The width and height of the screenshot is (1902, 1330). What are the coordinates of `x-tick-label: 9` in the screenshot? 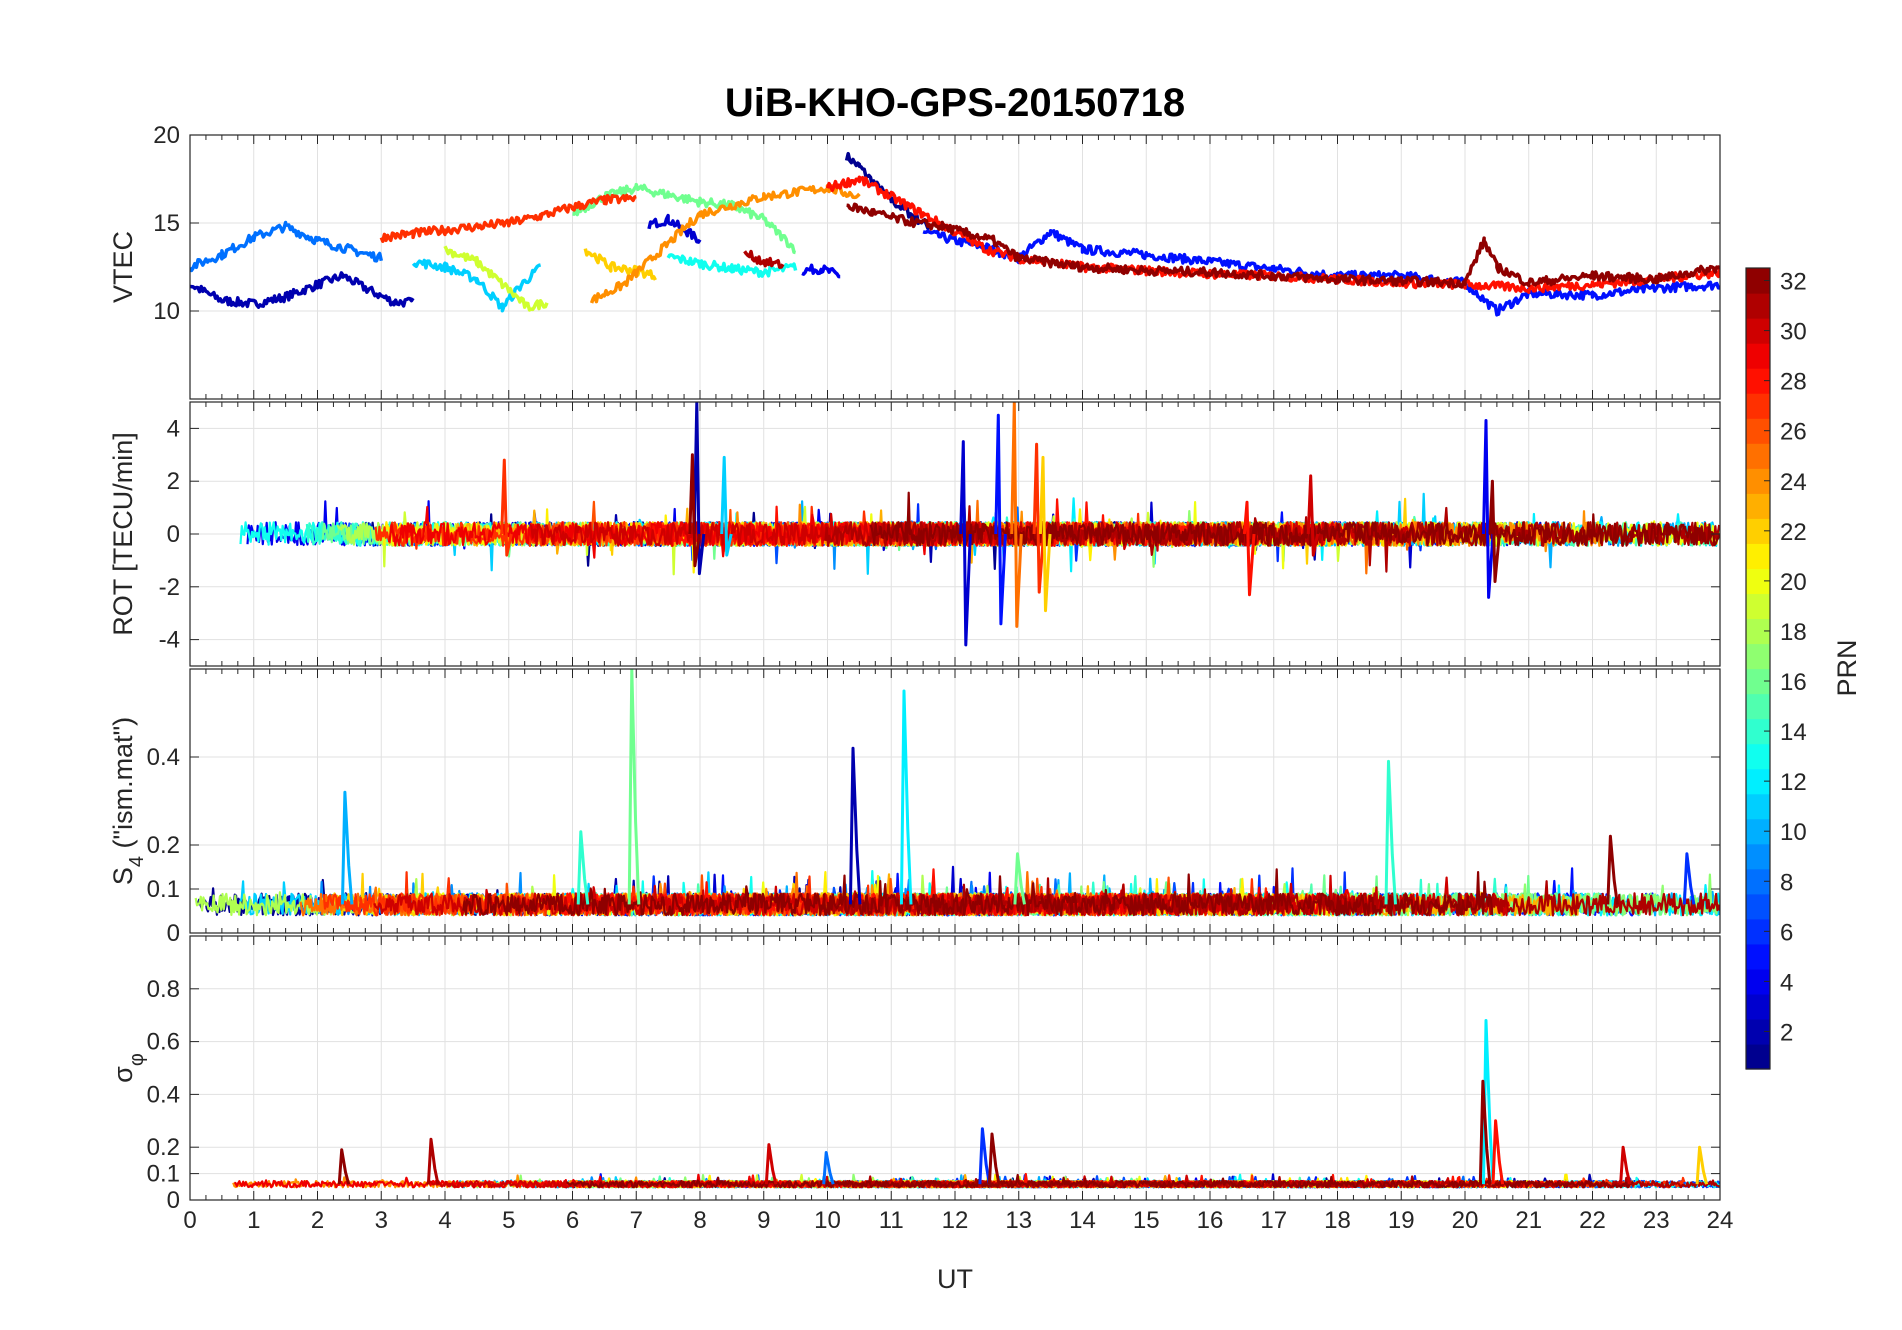 It's located at (763, 1220).